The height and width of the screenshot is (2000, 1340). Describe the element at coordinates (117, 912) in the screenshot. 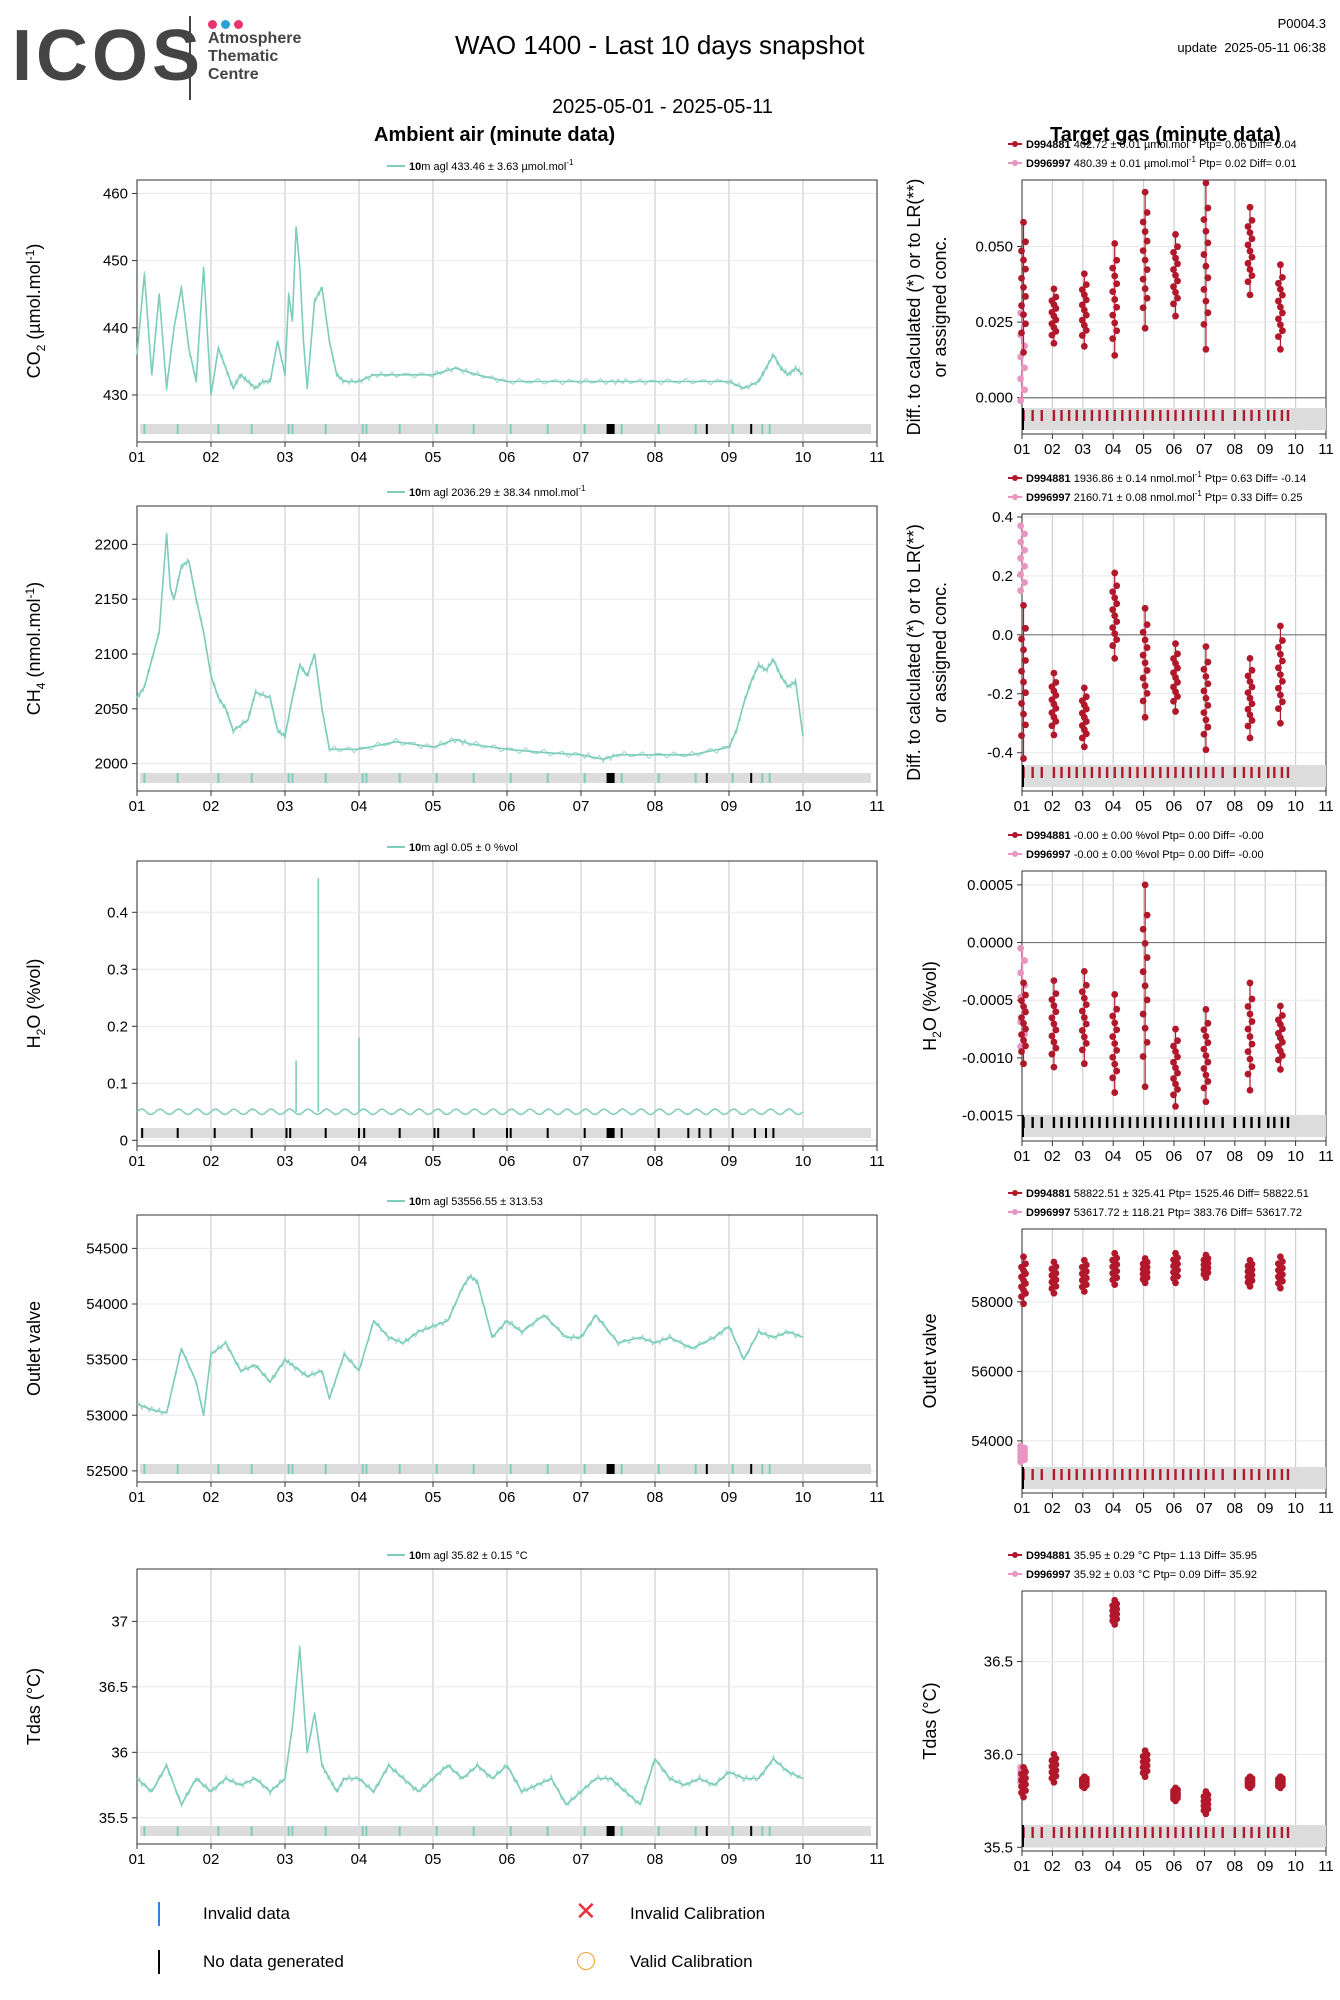

I see `y-tick-label: 0.4` at that location.